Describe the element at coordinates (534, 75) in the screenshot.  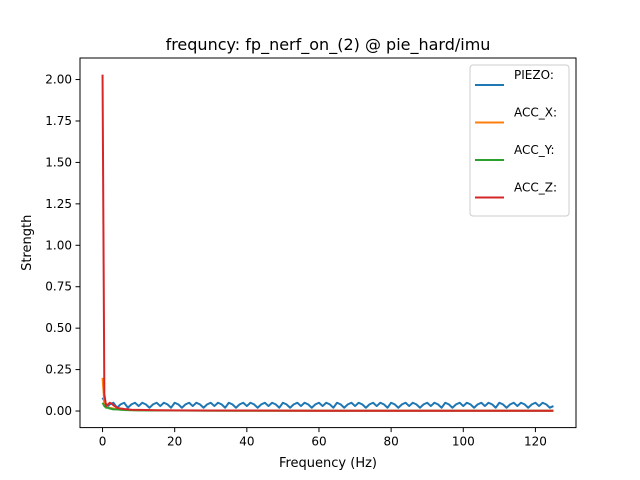
I see `legend-label: PIEZO:` at that location.